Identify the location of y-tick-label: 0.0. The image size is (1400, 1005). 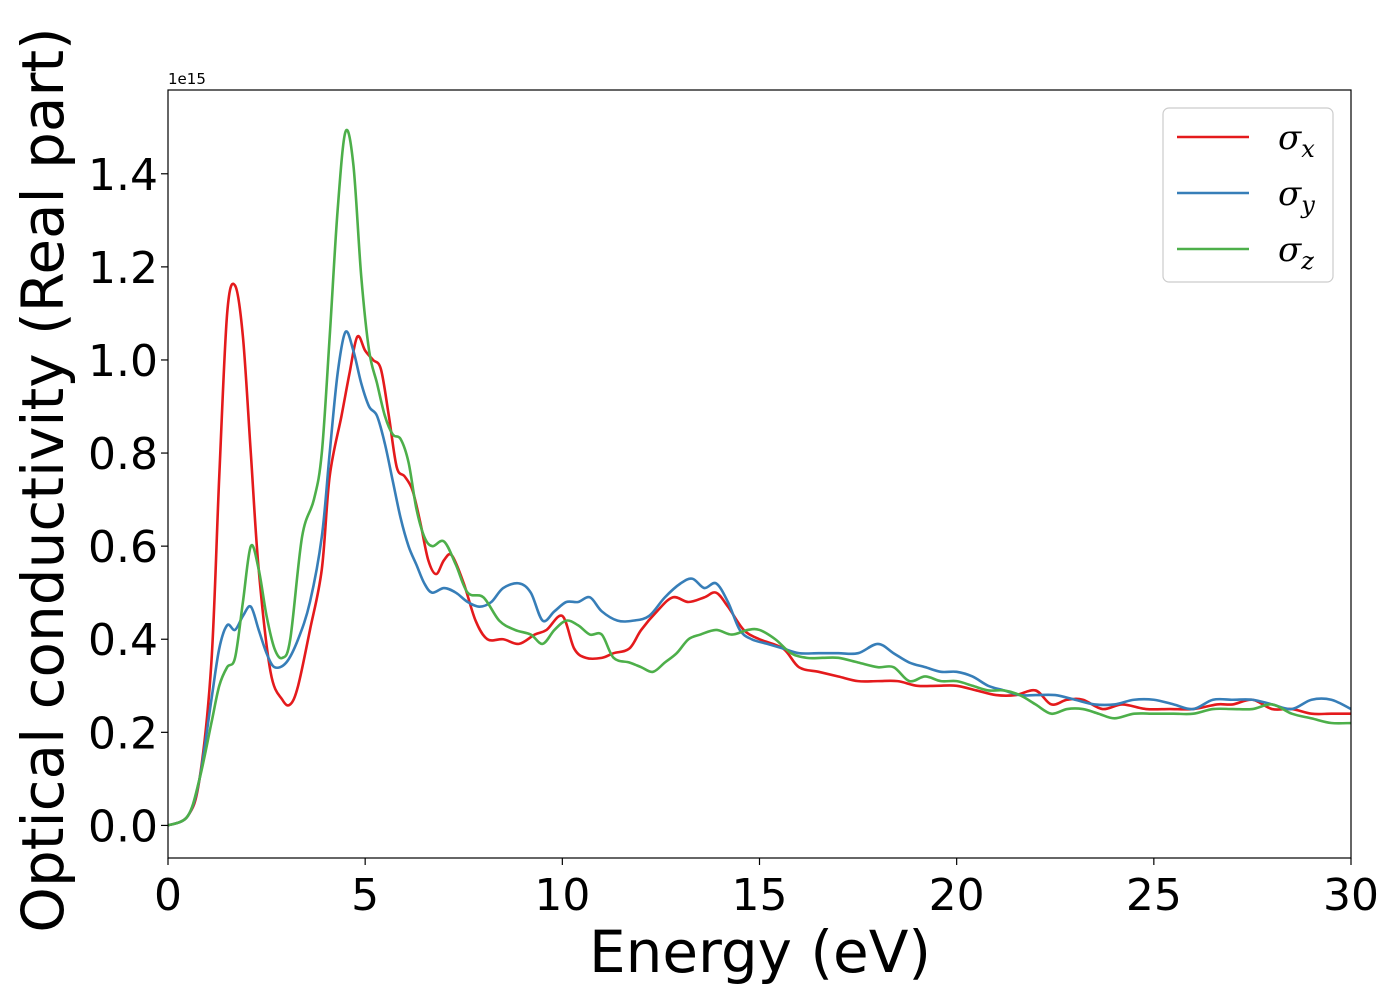
(123, 826).